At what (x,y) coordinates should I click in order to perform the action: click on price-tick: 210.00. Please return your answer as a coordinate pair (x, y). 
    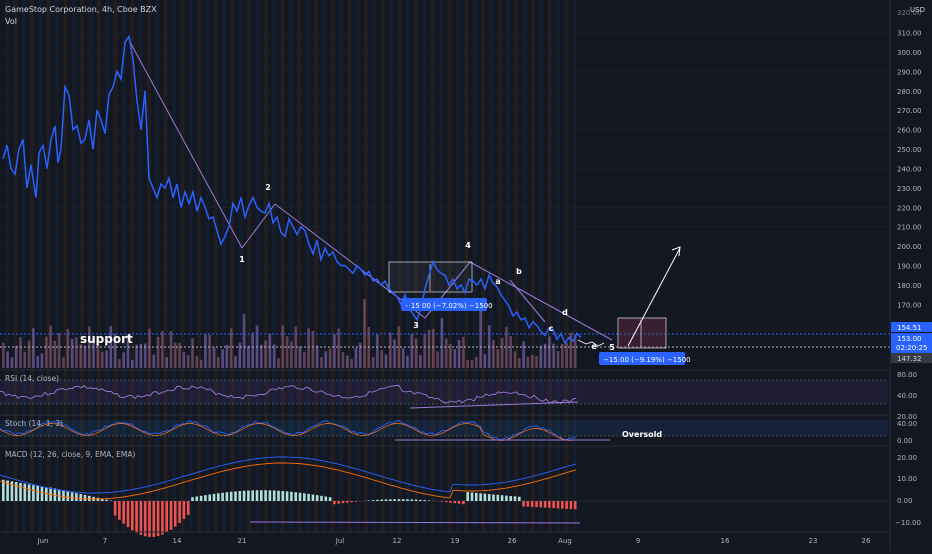
    Looking at the image, I should click on (909, 228).